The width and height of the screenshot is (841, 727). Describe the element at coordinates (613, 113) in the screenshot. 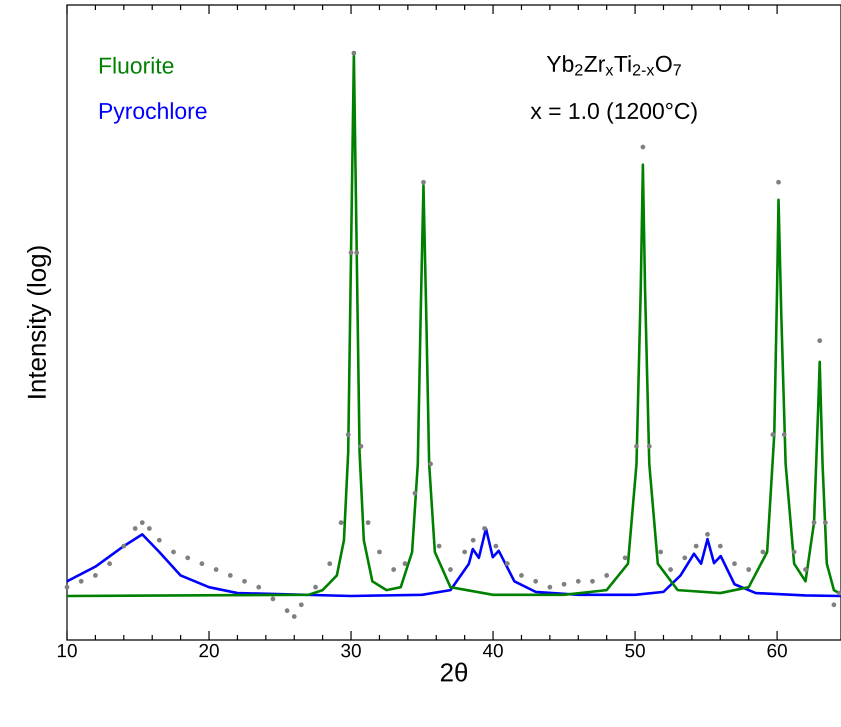

I see `text: x = 1.0 (1200°C)` at that location.